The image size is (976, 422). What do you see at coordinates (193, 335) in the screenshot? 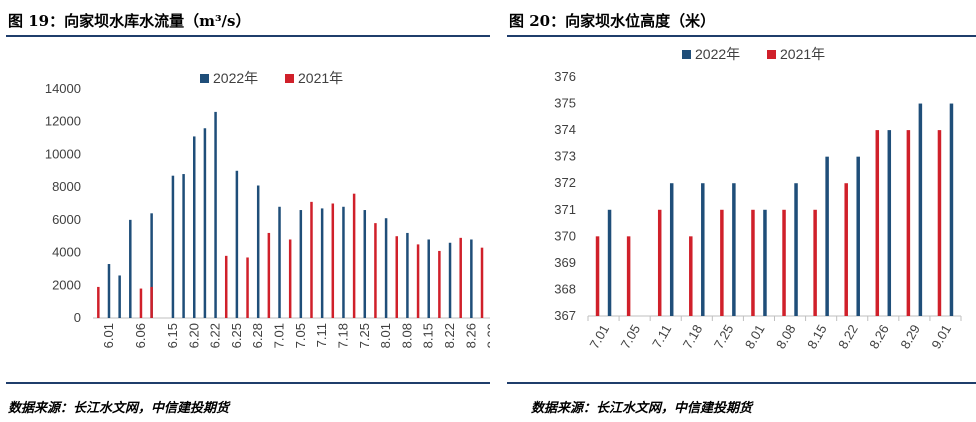
I see `x-tick-label: 6.20` at bounding box center [193, 335].